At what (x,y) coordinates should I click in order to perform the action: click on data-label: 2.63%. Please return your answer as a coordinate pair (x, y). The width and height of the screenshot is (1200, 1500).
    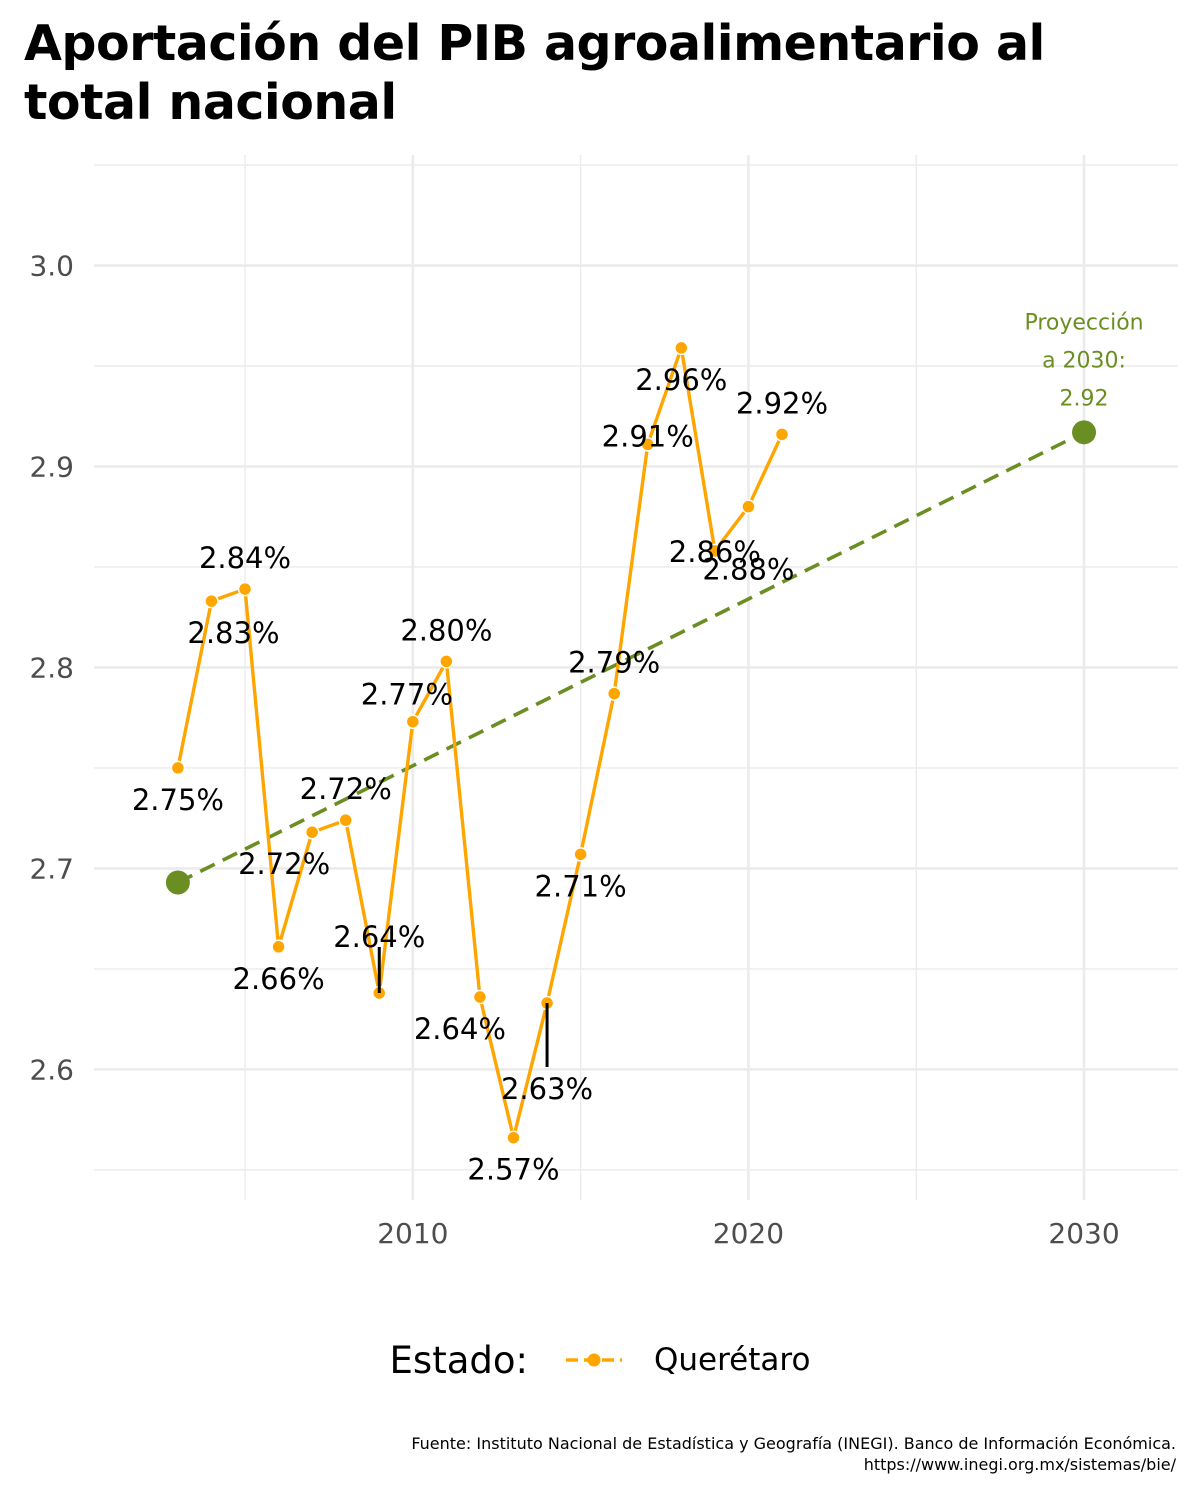
    Looking at the image, I should click on (547, 1089).